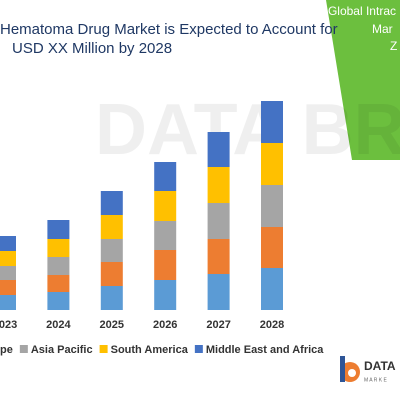  I want to click on logo: DATA M A R K E, so click(368, 369).